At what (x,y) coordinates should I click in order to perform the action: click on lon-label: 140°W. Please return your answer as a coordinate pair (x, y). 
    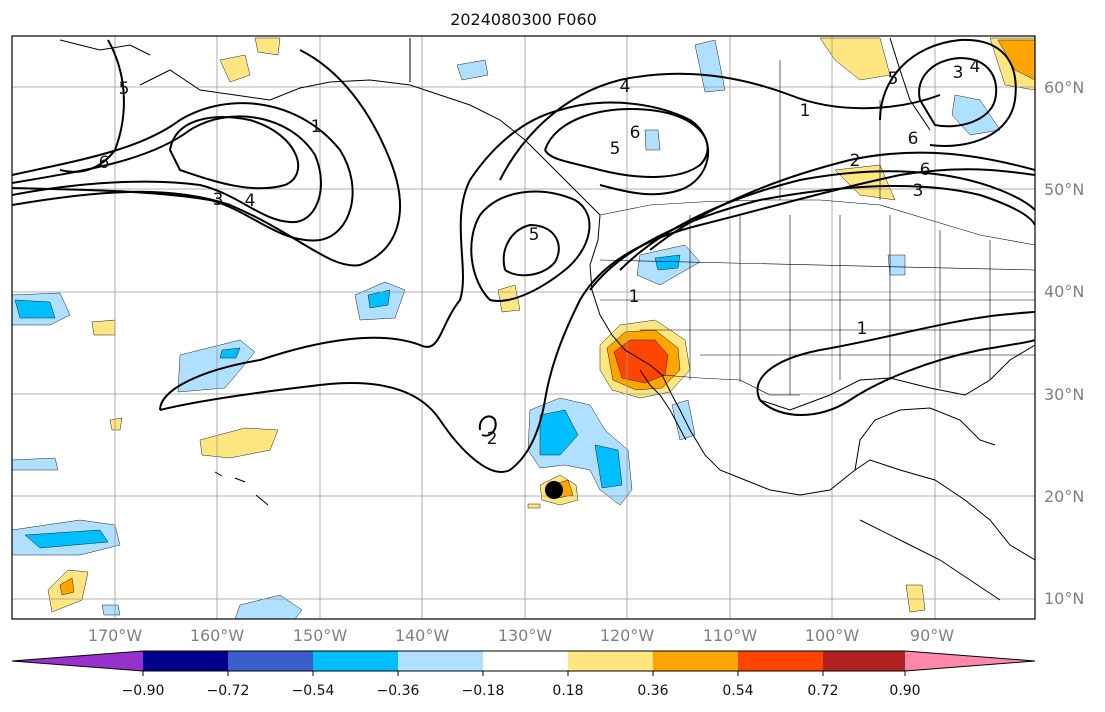
    Looking at the image, I should click on (422, 635).